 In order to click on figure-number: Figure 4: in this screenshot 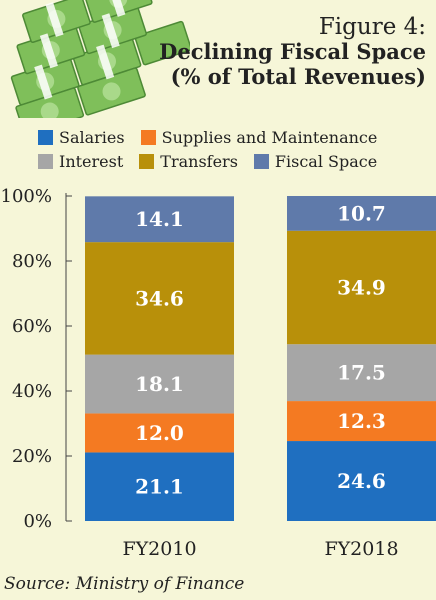, I will do `click(372, 27)`.